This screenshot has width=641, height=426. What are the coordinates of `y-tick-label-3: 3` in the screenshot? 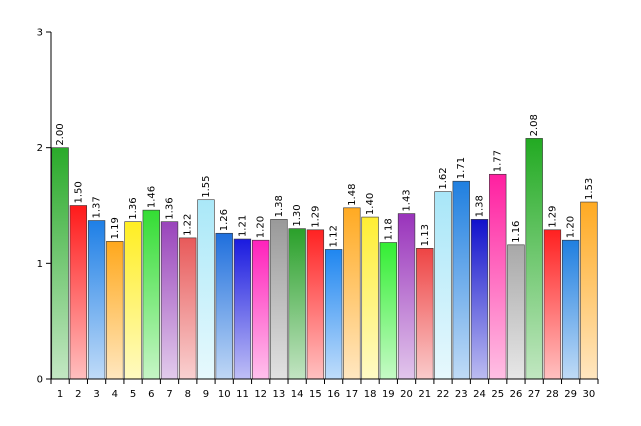 It's located at (40, 33).